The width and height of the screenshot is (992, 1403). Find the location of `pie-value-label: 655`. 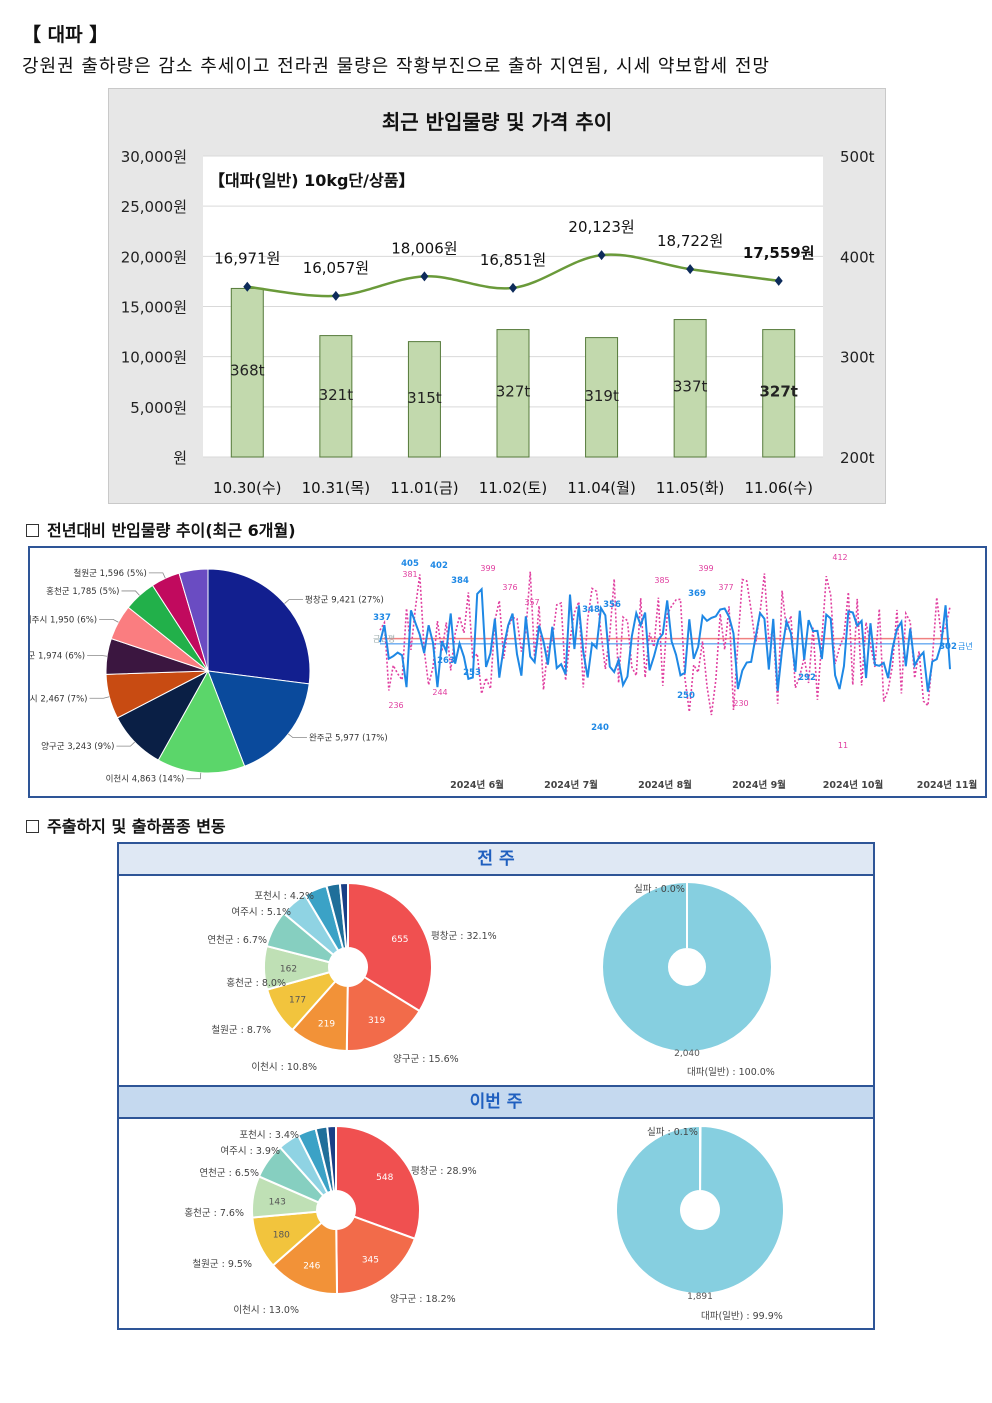

pie-value-label: 655 is located at coordinates (399, 940).